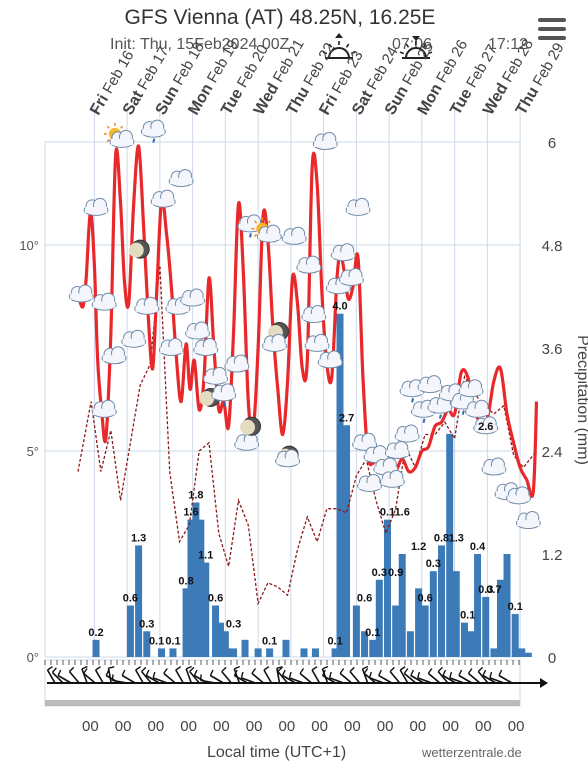 The width and height of the screenshot is (588, 768). I want to click on init-time: Init: Thu, 15Feb2024 00Z, so click(200, 44).